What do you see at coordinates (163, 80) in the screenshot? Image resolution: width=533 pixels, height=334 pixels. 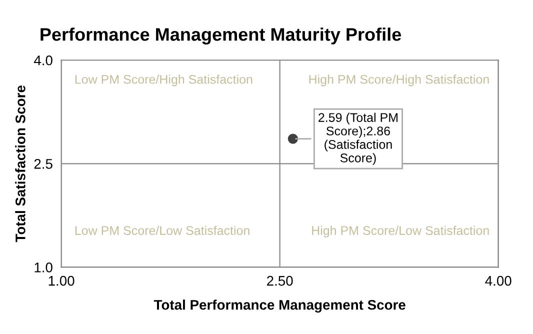 I see `annotation: Low PM Score/High Satisfaction` at bounding box center [163, 80].